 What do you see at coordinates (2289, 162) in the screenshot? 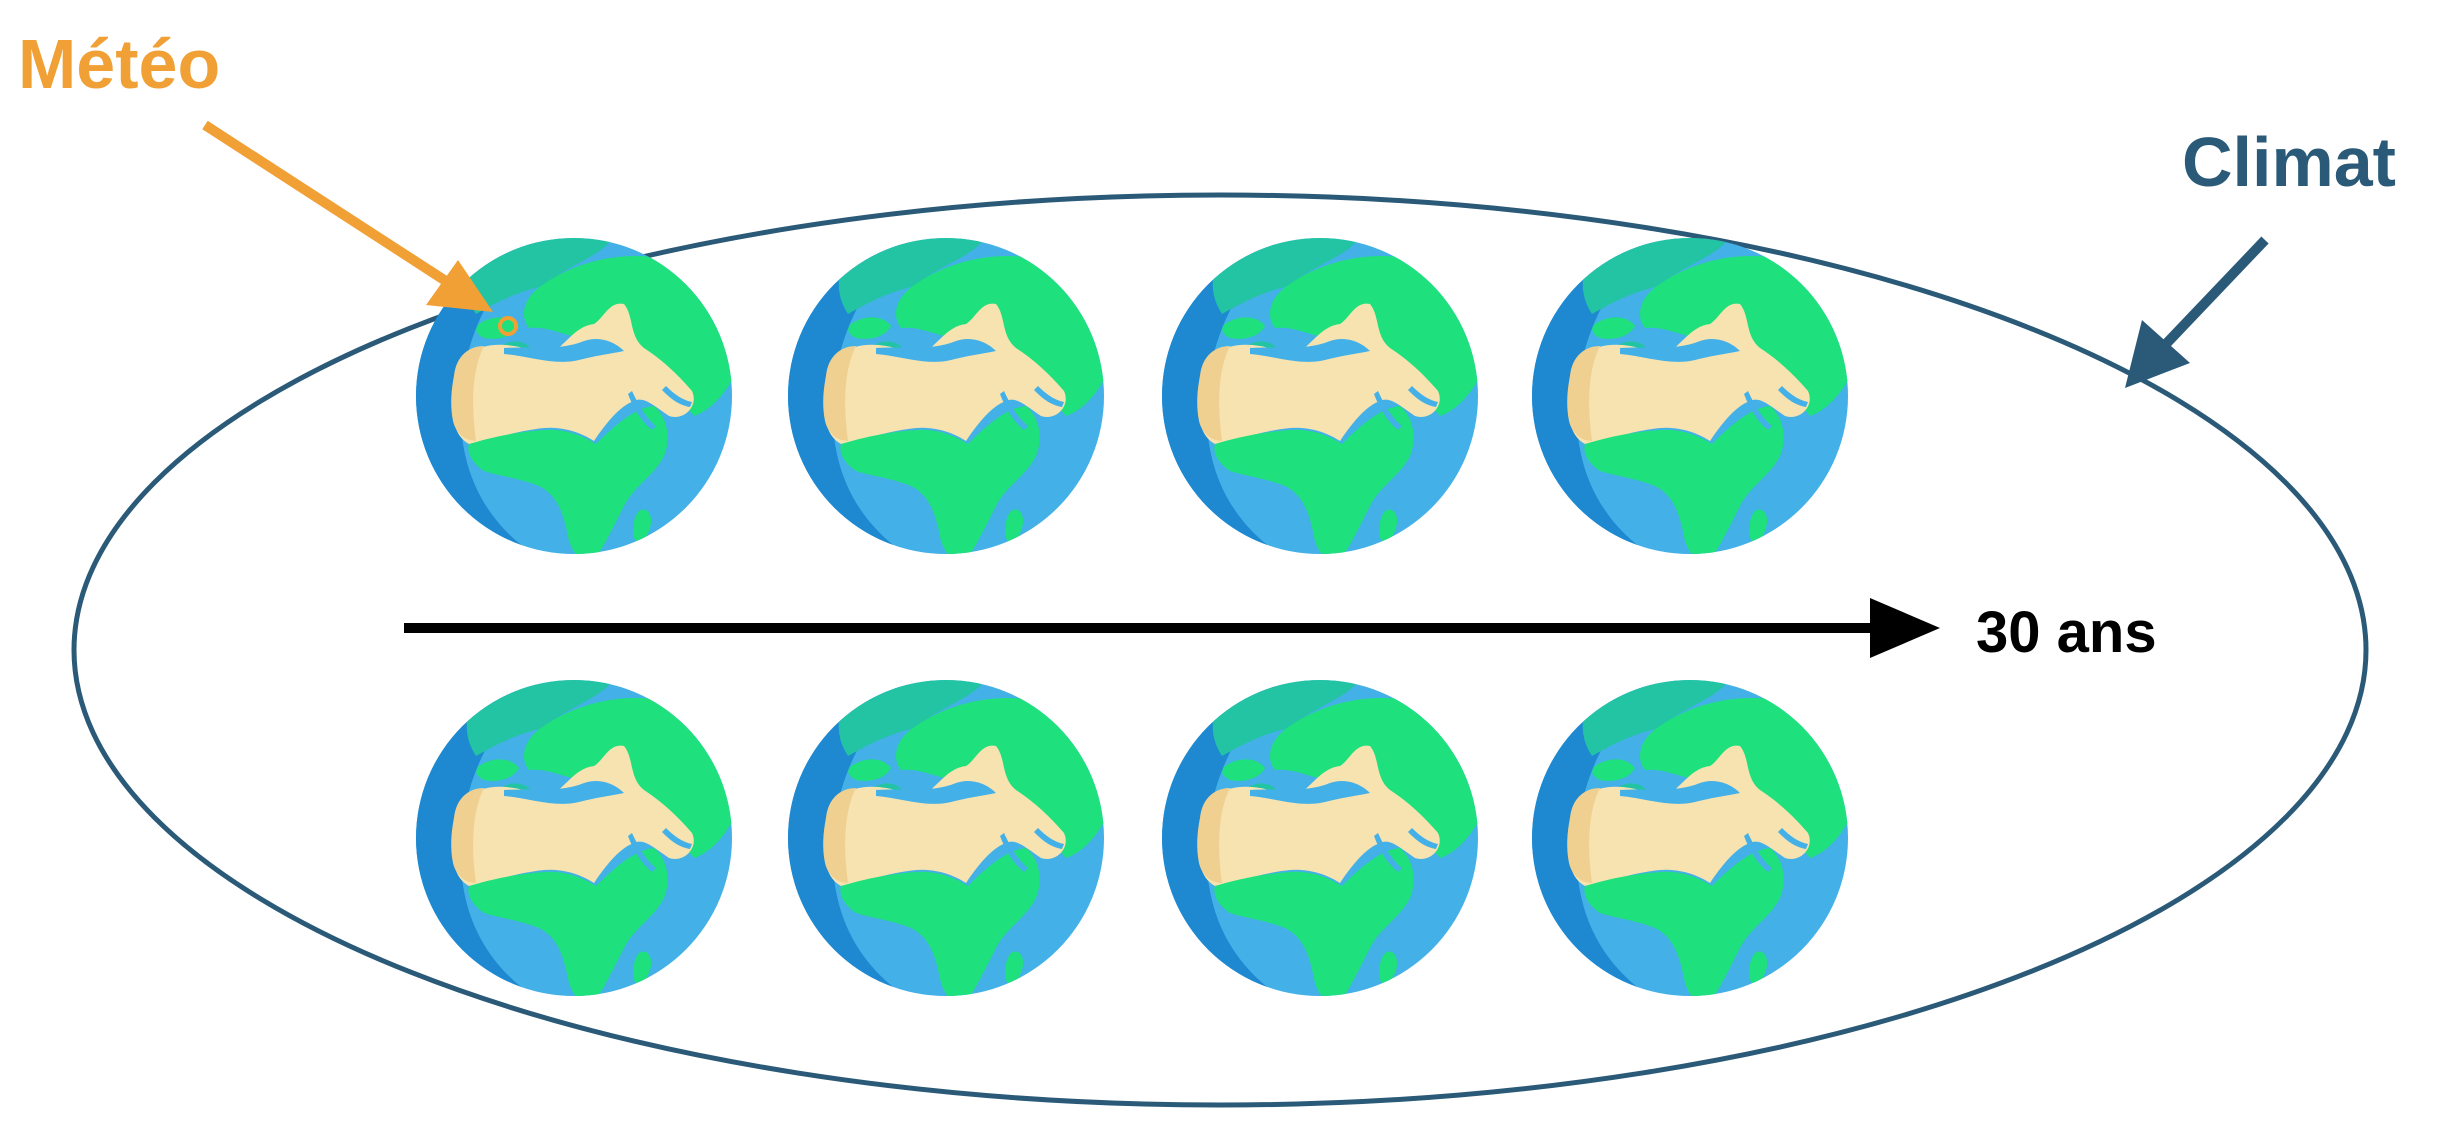
I see `climate-label: Climat` at bounding box center [2289, 162].